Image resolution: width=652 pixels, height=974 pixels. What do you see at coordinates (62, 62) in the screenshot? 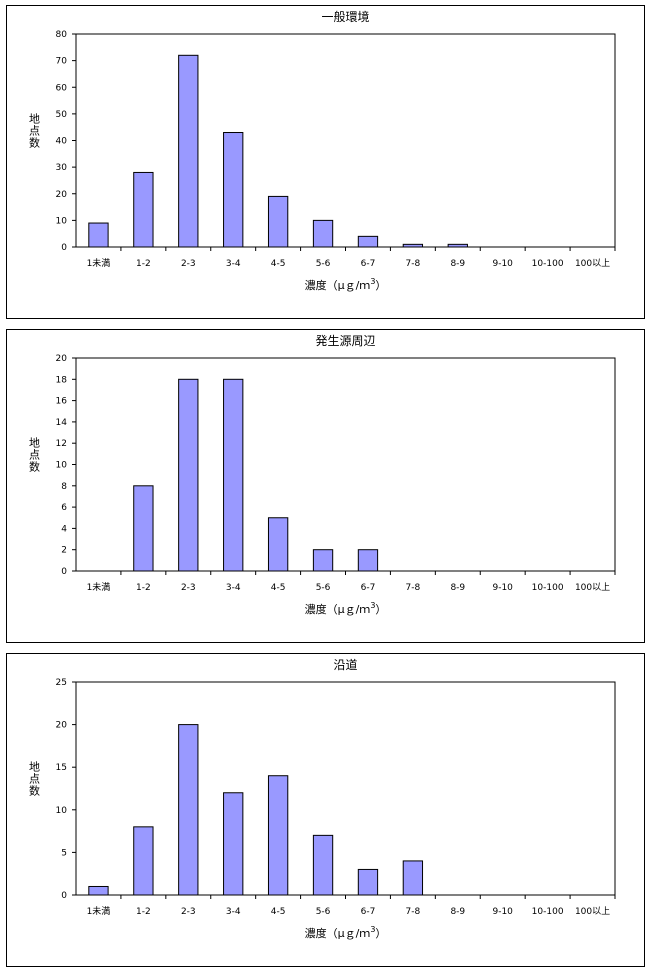
I see `y-tick-label: 70` at bounding box center [62, 62].